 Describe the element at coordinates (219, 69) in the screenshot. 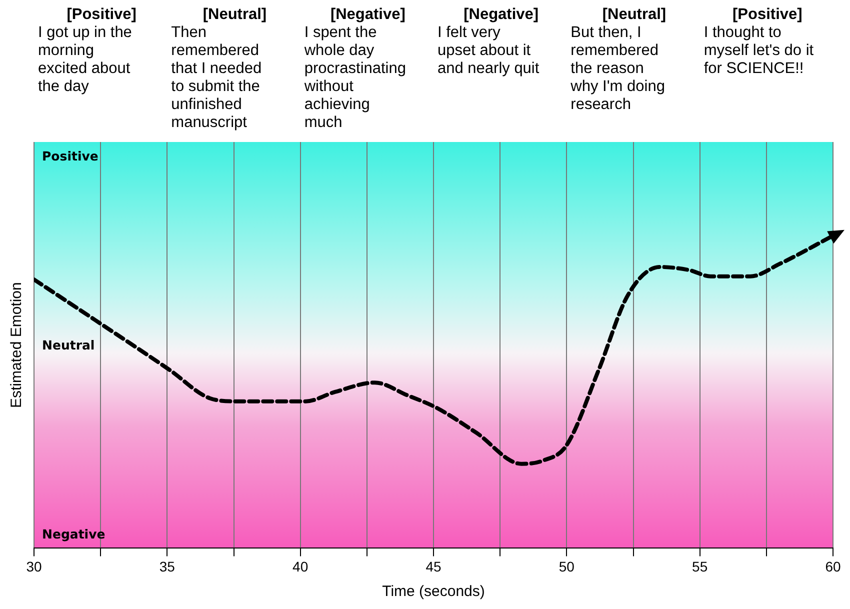

I see `text: [Neutral] Then remembered that I needed to submit the unfinished manuscript` at that location.